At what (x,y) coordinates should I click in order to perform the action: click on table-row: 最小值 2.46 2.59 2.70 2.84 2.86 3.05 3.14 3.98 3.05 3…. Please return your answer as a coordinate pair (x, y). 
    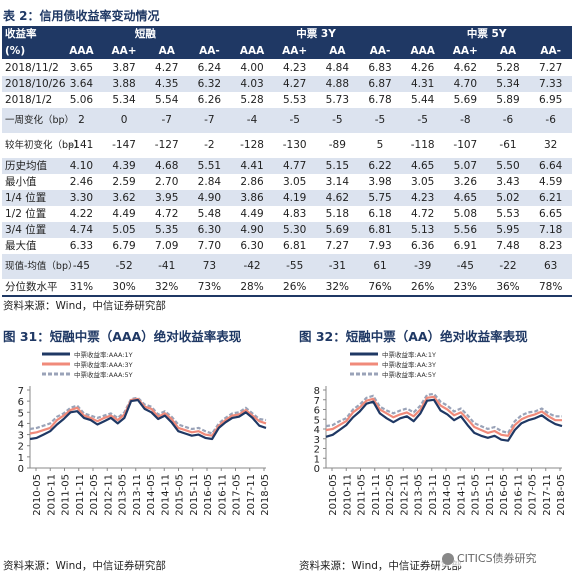
    Looking at the image, I should click on (287, 182).